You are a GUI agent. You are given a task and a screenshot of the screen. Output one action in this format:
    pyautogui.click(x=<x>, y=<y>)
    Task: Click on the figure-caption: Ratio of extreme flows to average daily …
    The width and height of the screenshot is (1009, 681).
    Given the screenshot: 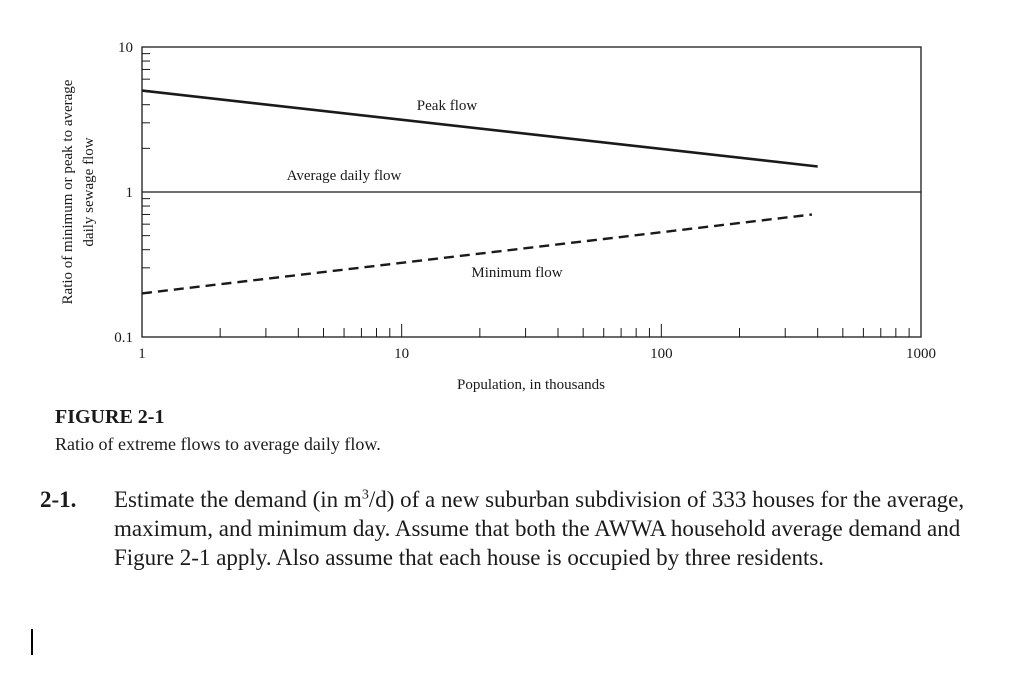 What is the action you would take?
    pyautogui.click(x=218, y=444)
    